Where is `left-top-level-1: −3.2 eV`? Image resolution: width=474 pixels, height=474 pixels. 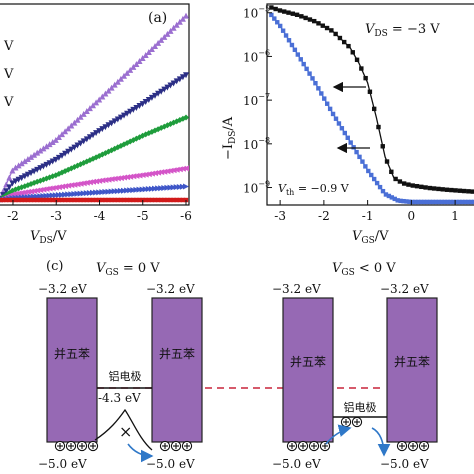
left-top-level-1: −3.2 eV is located at coordinates (62, 289).